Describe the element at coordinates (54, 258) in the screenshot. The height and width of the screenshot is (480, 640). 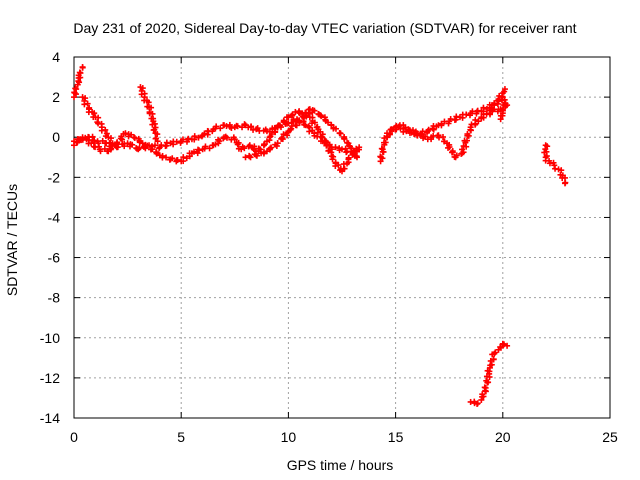
I see `y-tick-label: -6` at that location.